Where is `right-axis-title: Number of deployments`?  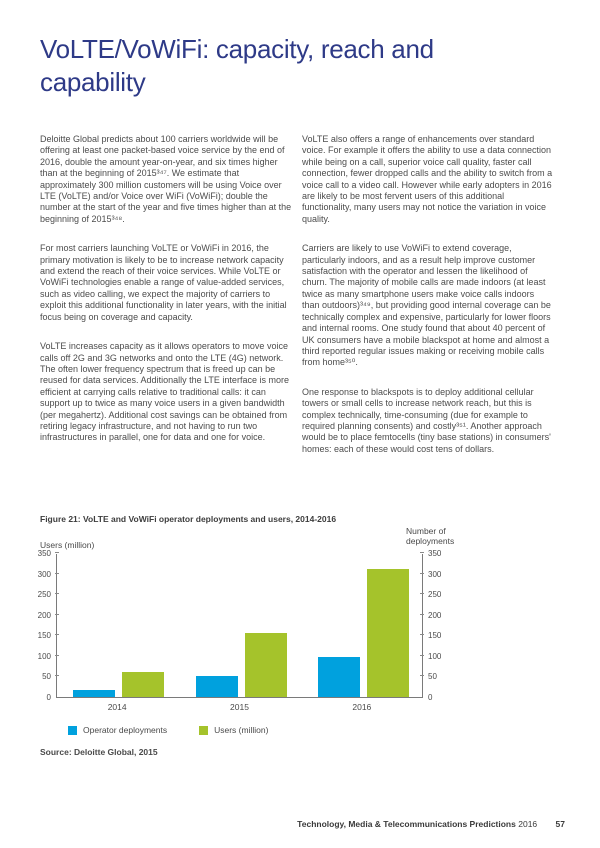 right-axis-title: Number of deployments is located at coordinates (430, 536).